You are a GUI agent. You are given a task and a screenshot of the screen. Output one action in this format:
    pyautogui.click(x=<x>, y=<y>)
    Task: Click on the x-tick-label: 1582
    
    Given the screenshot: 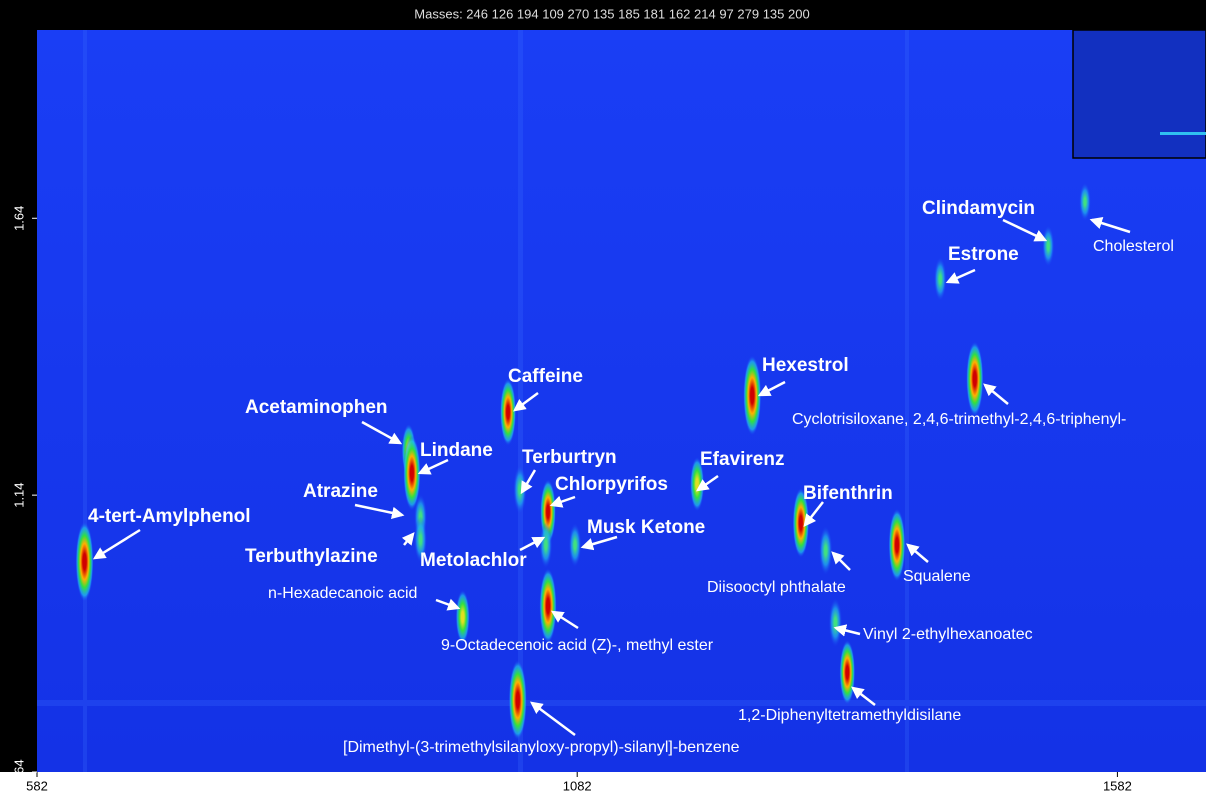 What is the action you would take?
    pyautogui.click(x=1117, y=785)
    